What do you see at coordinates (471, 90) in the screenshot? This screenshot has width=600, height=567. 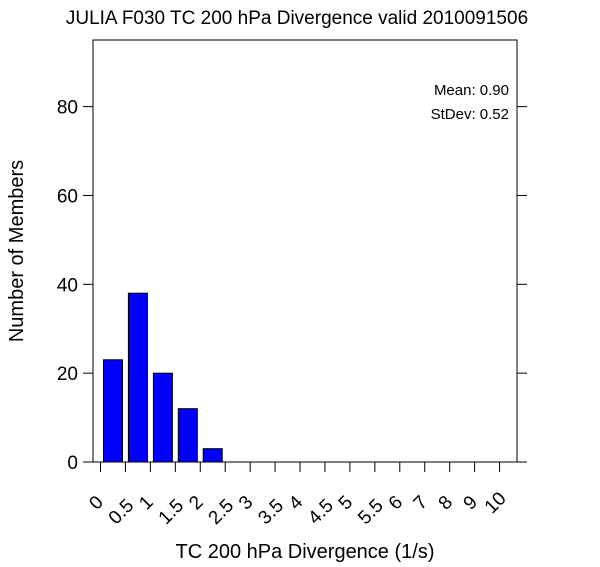 I see `mean-annotation: Mean: 0.90` at bounding box center [471, 90].